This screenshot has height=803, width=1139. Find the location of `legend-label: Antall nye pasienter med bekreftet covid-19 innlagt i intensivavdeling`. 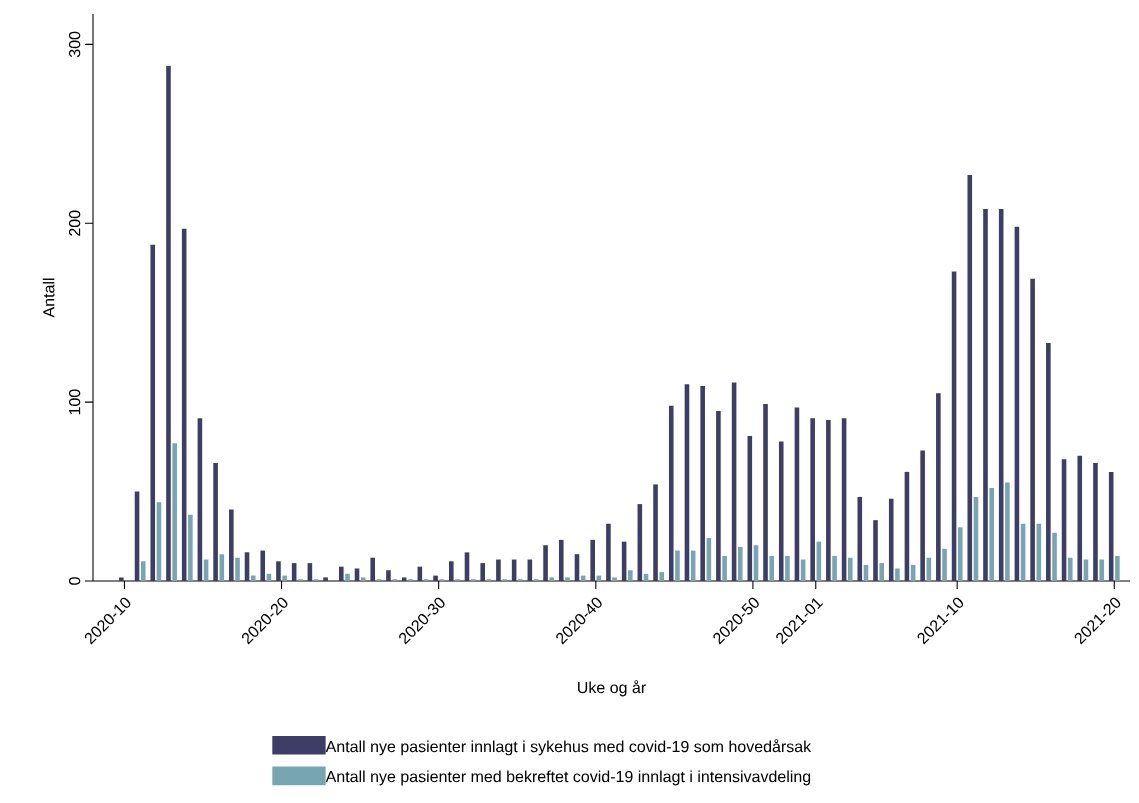

legend-label: Antall nye pasienter med bekreftet covid-19 innlagt i intensivavdeling is located at coordinates (568, 778).